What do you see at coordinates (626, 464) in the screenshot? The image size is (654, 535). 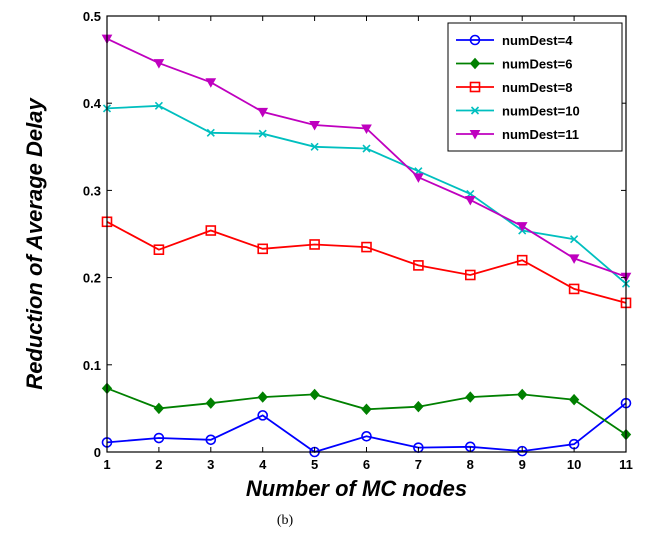 I see `x-tick-label: 11` at bounding box center [626, 464].